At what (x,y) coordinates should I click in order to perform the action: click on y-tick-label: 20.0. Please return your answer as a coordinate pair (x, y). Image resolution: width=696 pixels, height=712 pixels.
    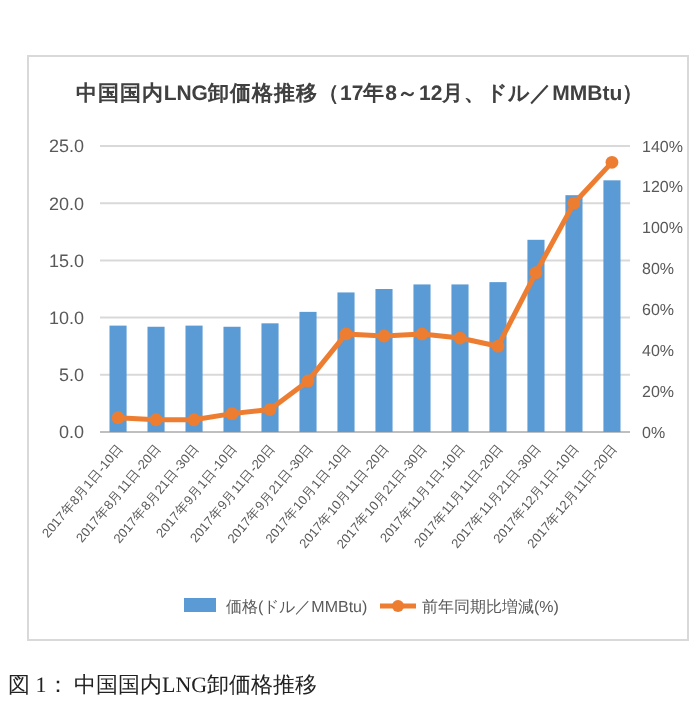
    Looking at the image, I should click on (66, 203).